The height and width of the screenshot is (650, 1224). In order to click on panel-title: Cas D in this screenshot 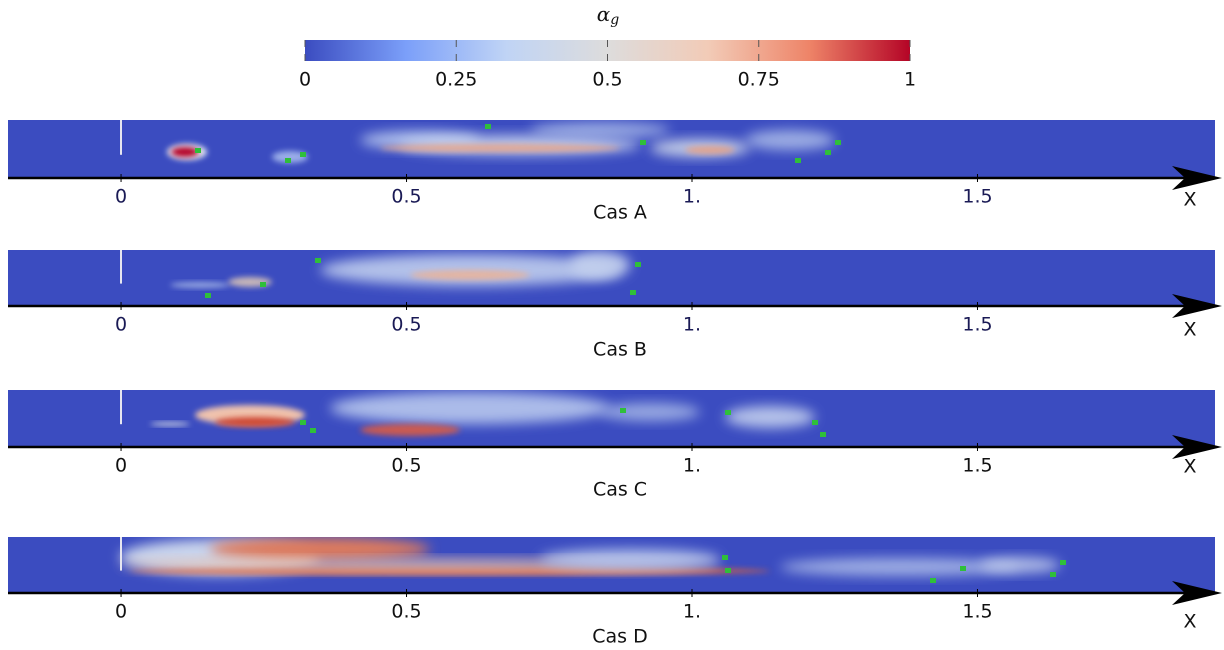, I will do `click(619, 637)`.